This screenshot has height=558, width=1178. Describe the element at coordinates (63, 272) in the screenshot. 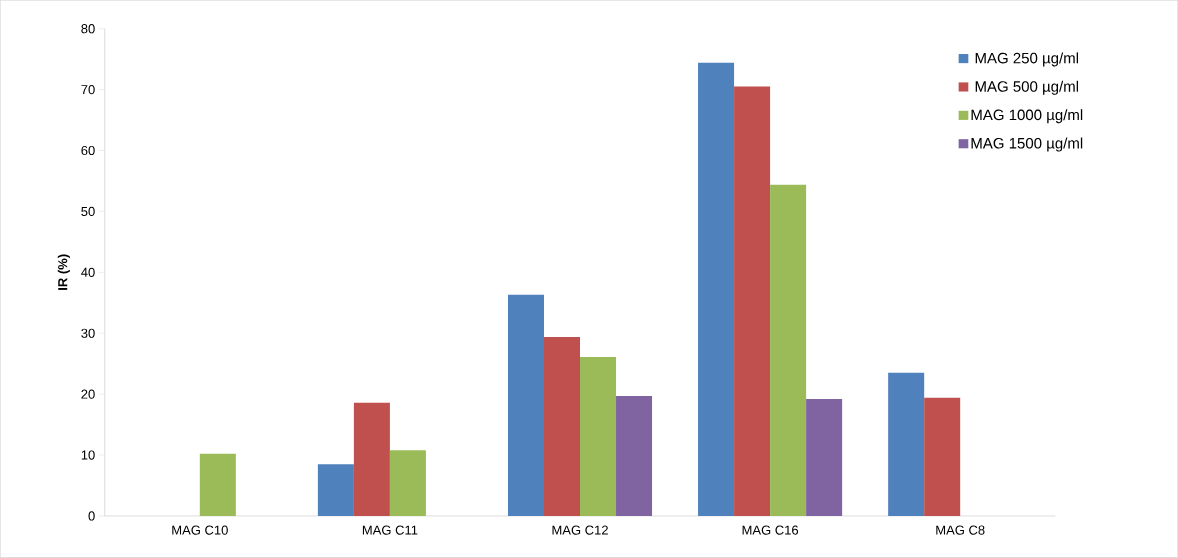

I see `y-axis-title: IR (%)` at that location.